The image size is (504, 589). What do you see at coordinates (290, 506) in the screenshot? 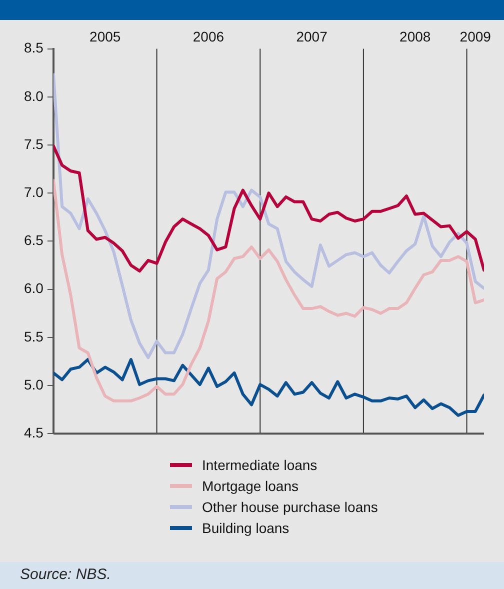
I see `legend-label: Other house purchase loans` at bounding box center [290, 506].